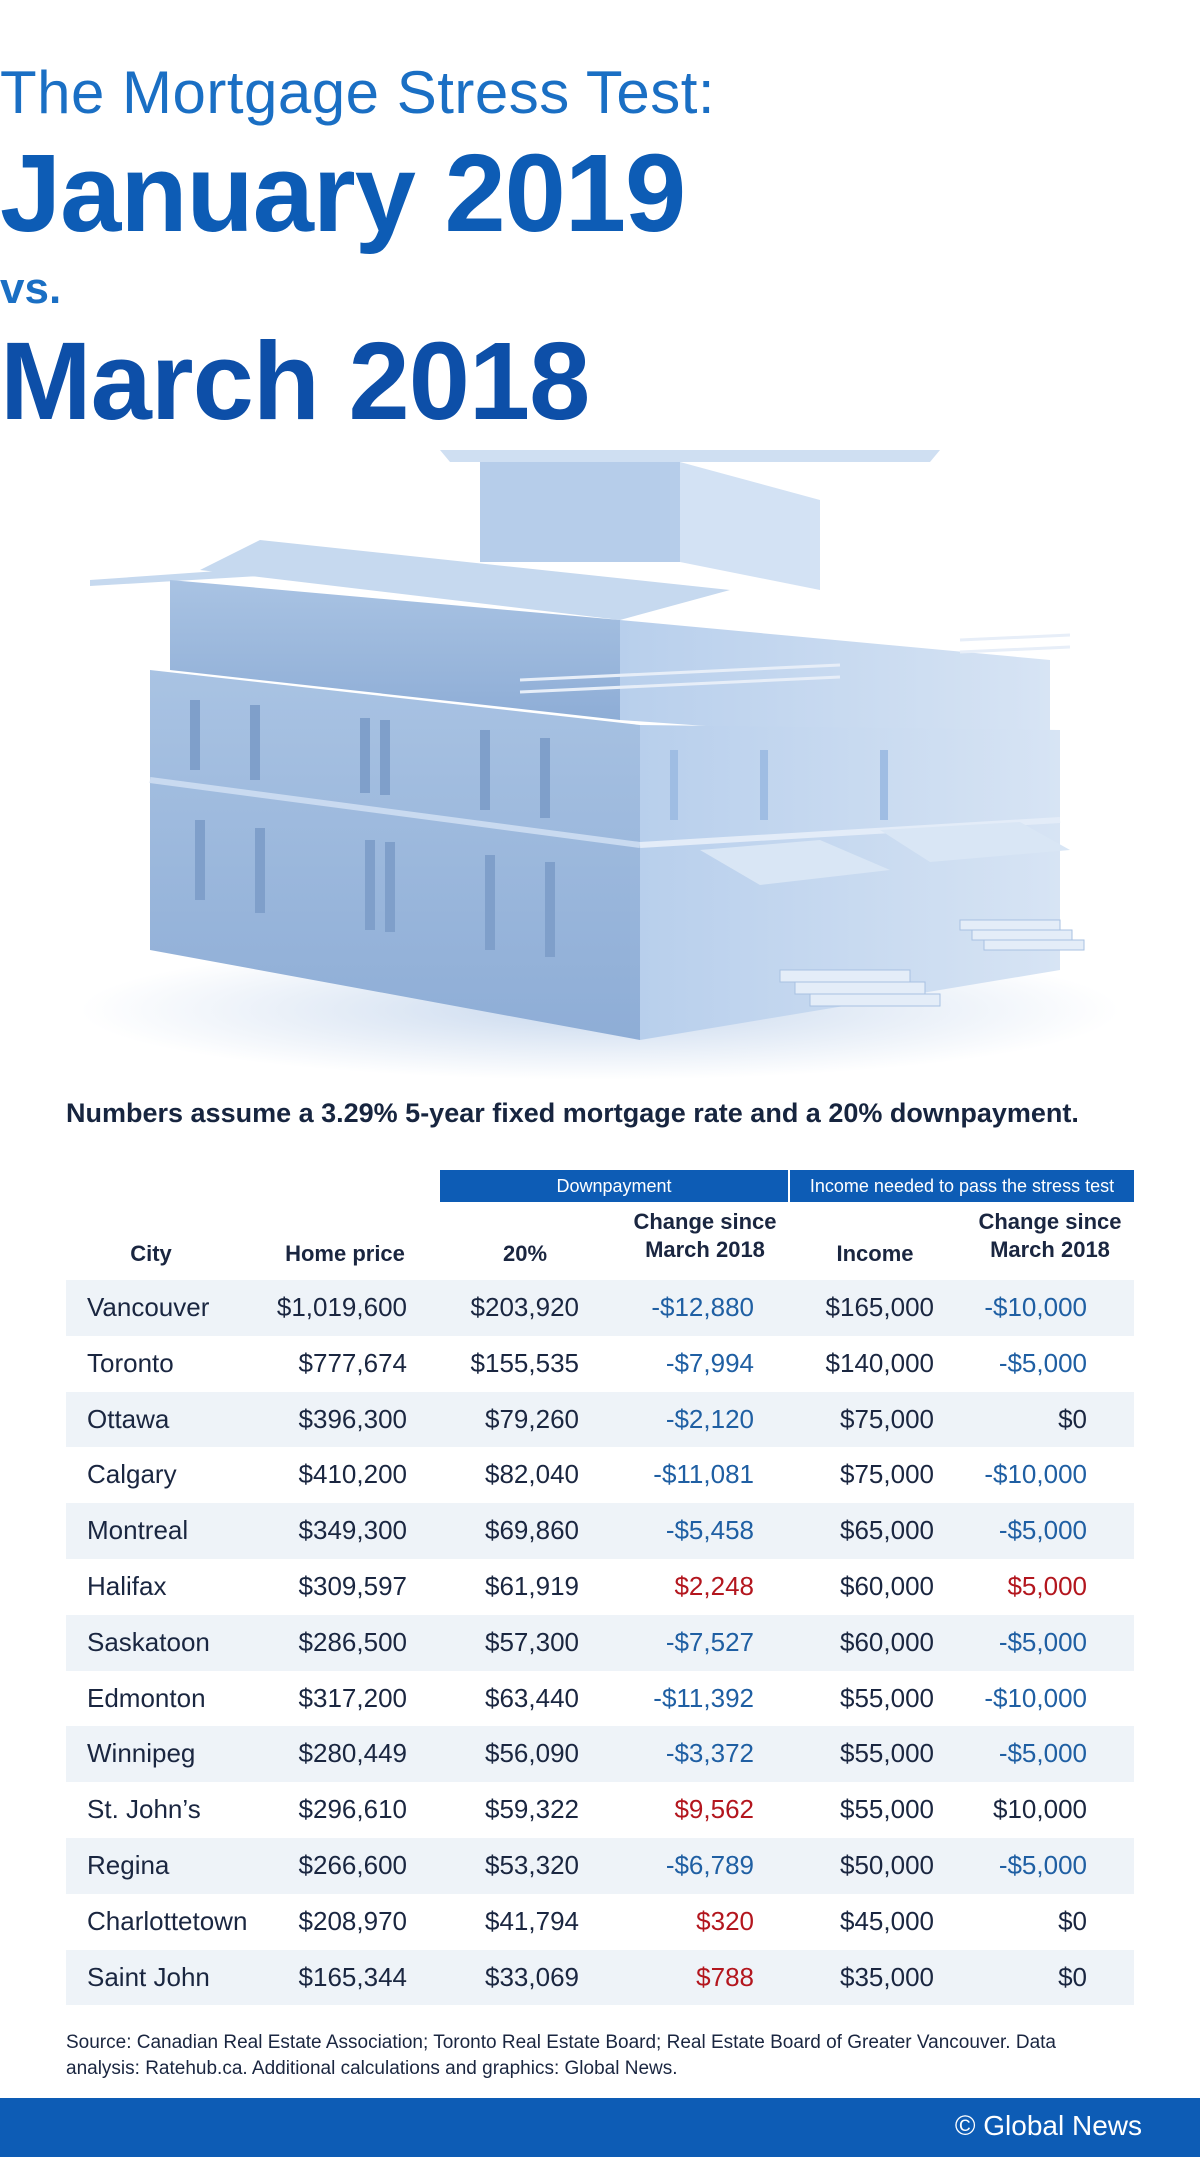 This screenshot has width=1200, height=2157. Describe the element at coordinates (709, 1362) in the screenshot. I see `downpayment-change-cell: -$7,994` at that location.